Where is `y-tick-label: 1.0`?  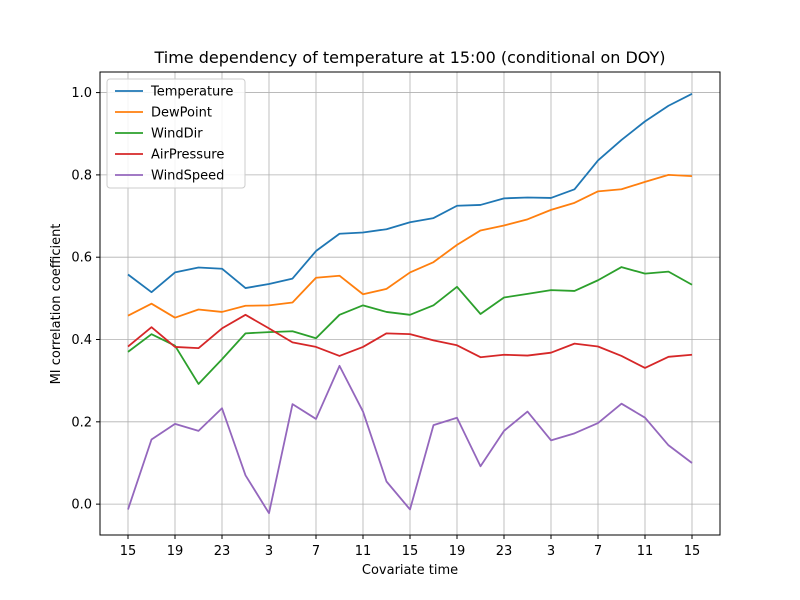 y-tick-label: 1.0 is located at coordinates (81, 93).